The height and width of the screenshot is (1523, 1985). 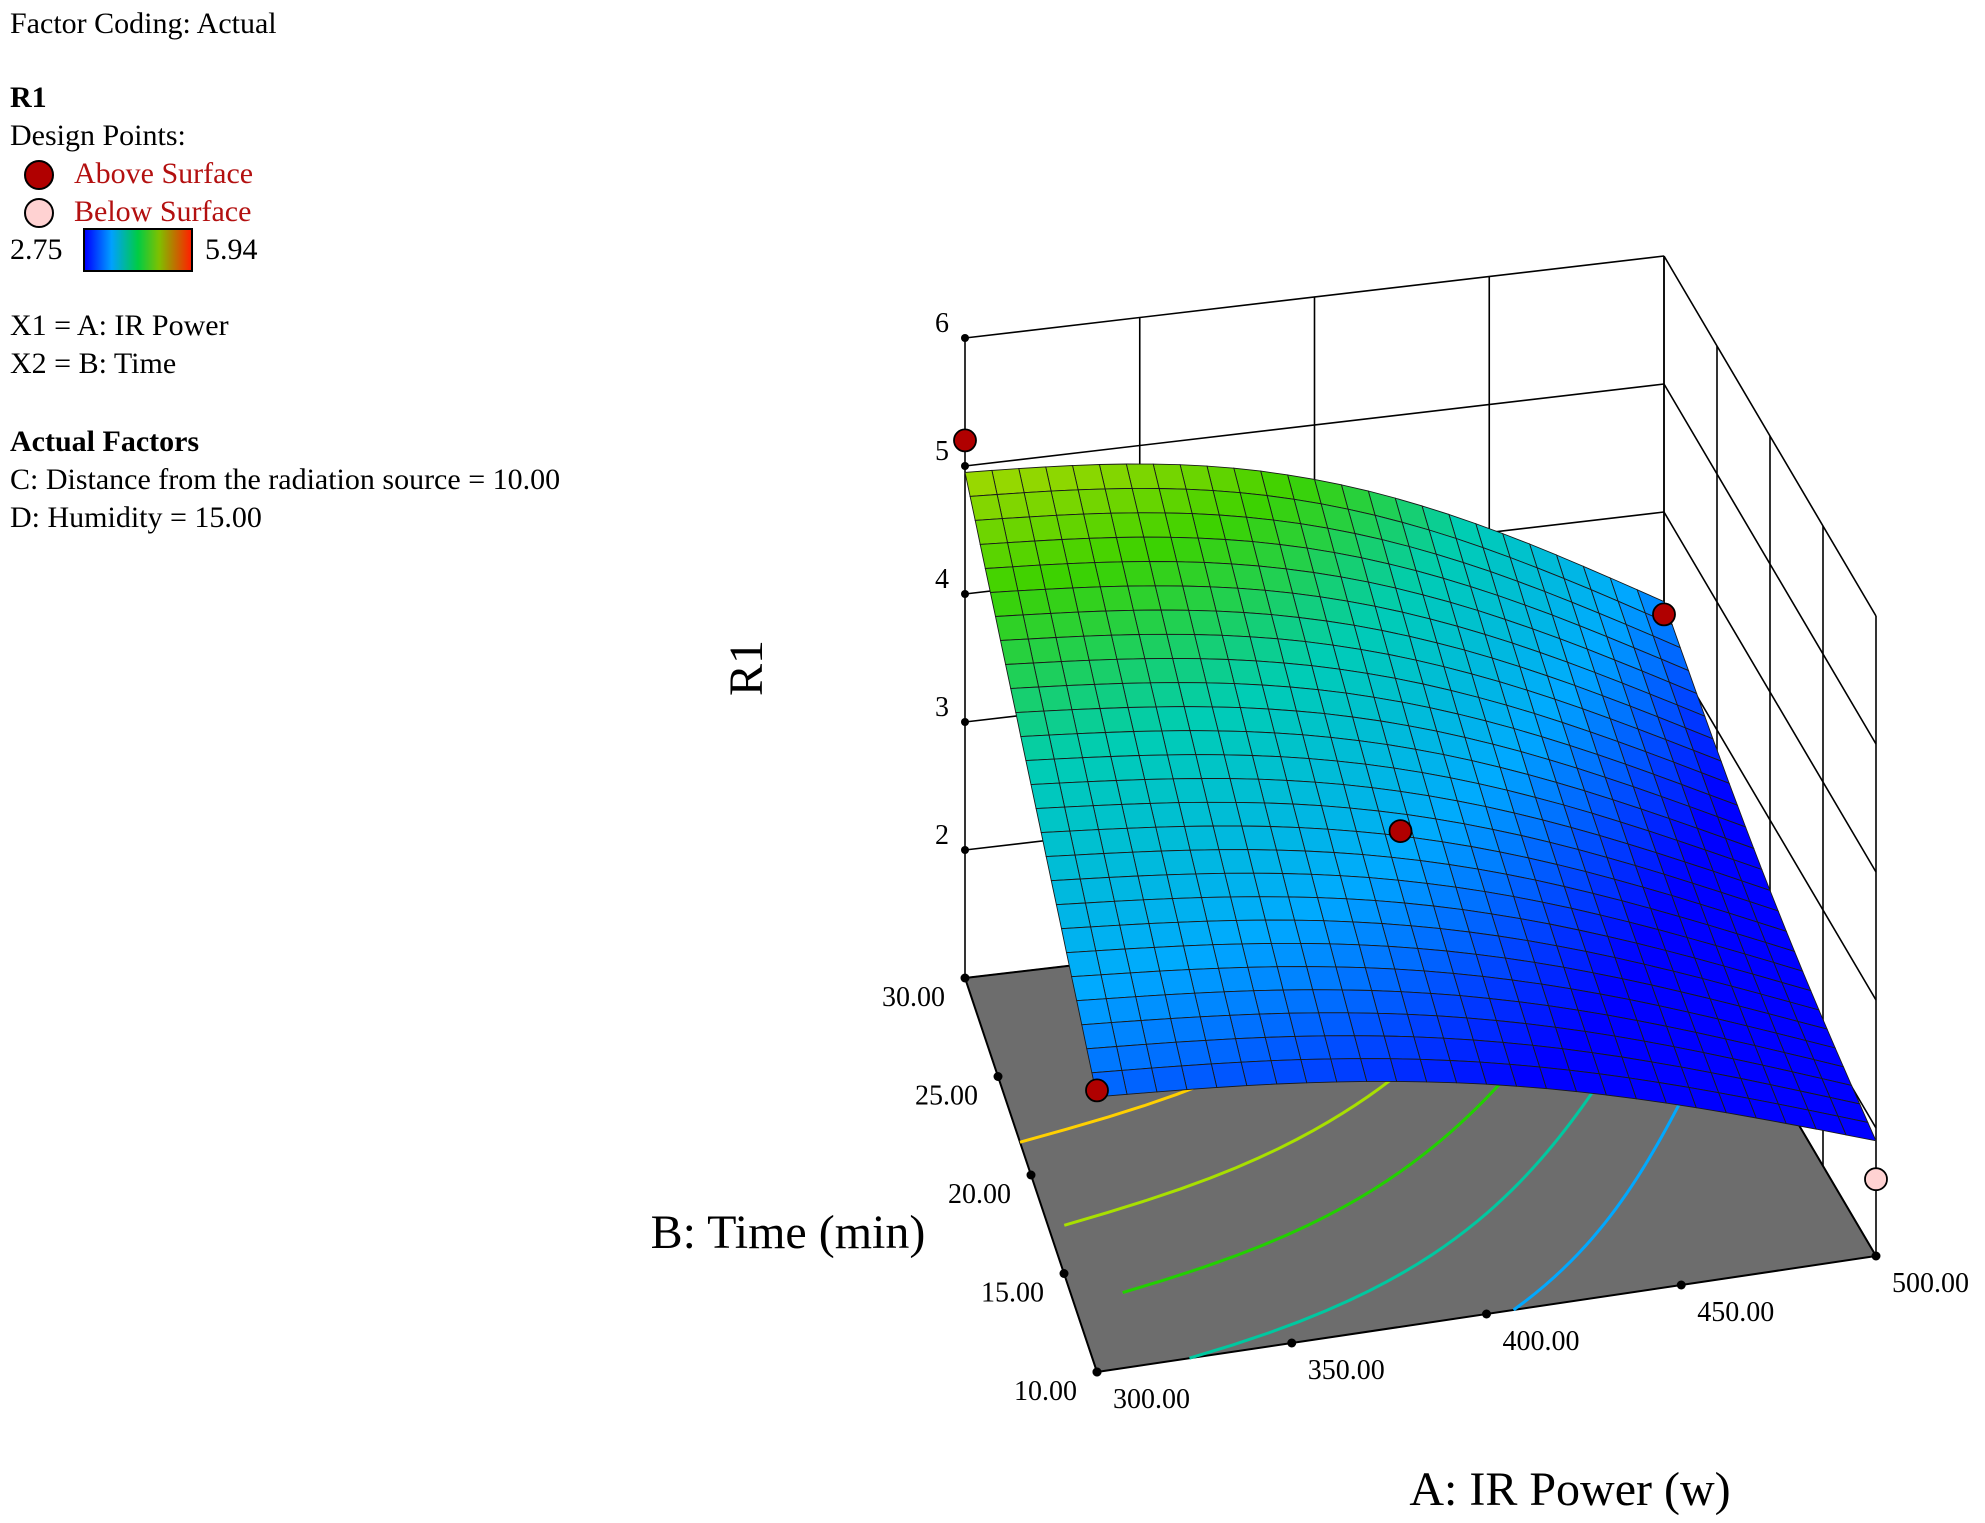 What do you see at coordinates (1735, 1312) in the screenshot?
I see `x-tick-label: 450.00` at bounding box center [1735, 1312].